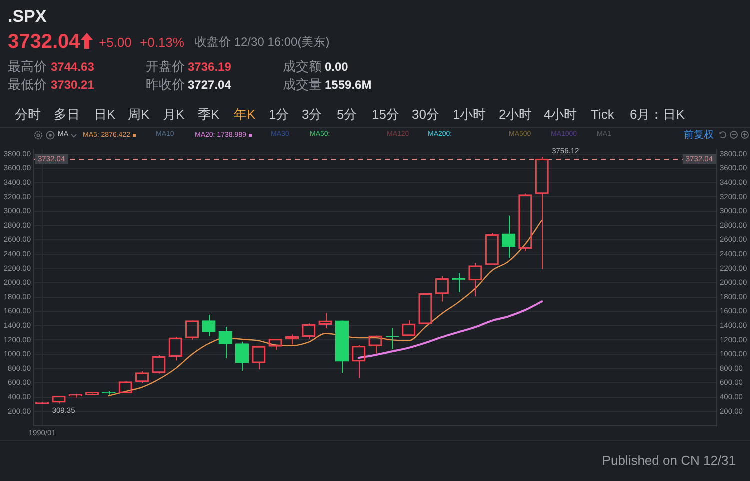 The image size is (750, 481). Describe the element at coordinates (67, 115) in the screenshot. I see `text: 多日` at that location.